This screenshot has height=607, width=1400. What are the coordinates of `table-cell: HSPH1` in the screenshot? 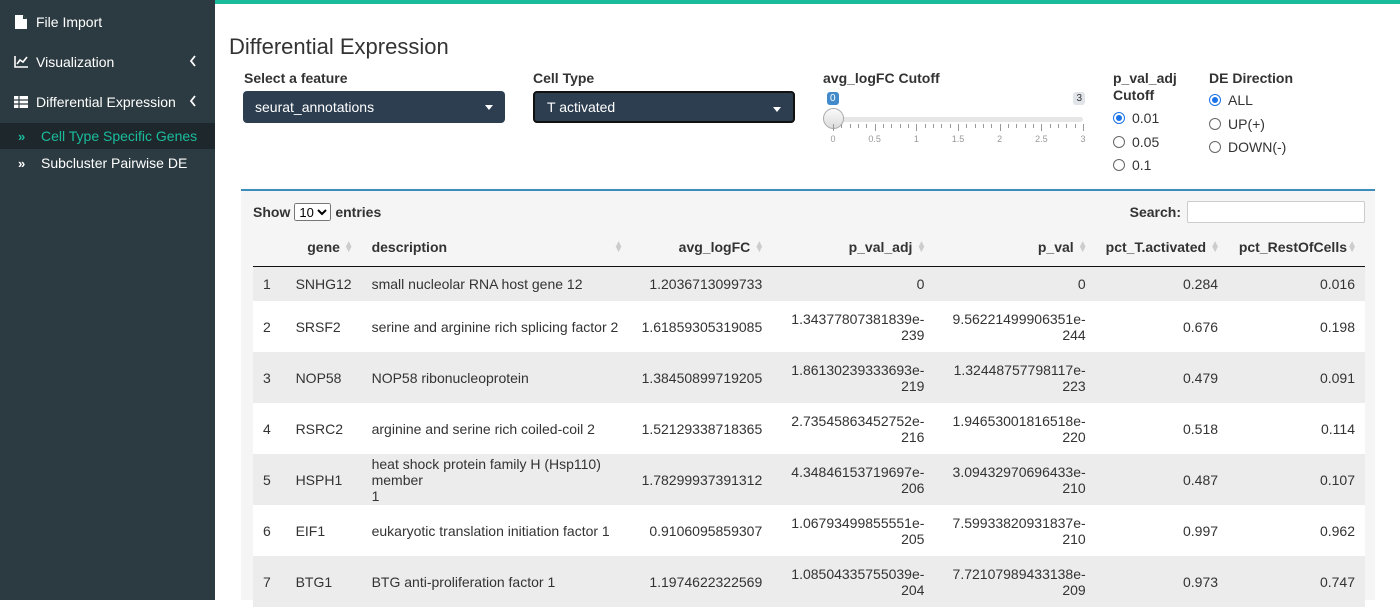 It's located at (323, 479).